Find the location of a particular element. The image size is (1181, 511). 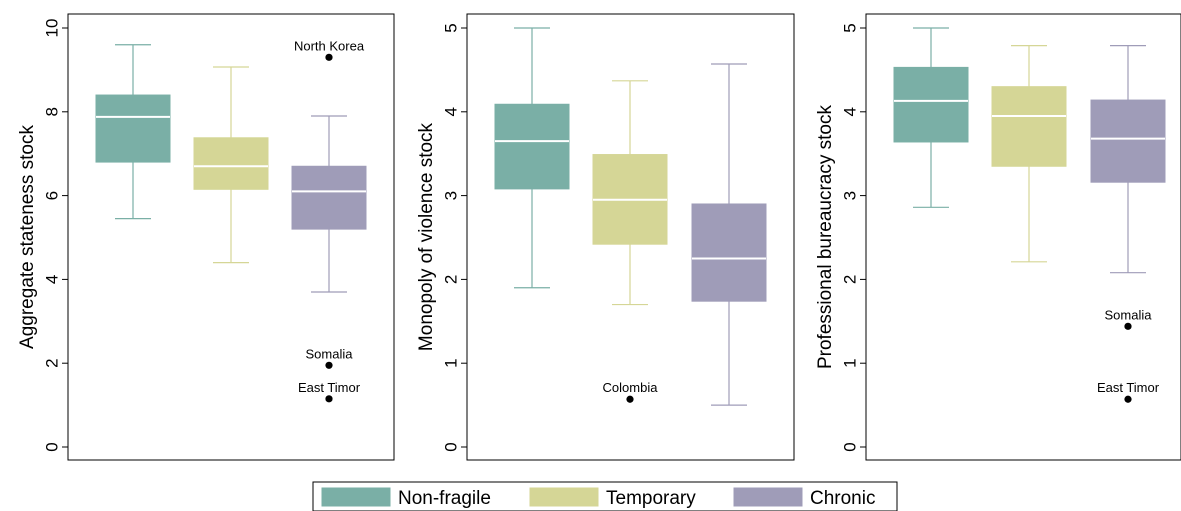

legend: Non-fragile Temporary Chronic is located at coordinates (605, 496).